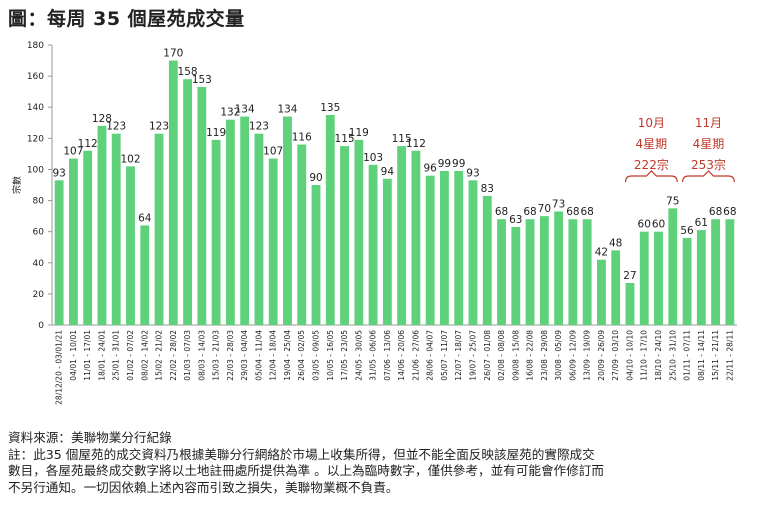 Image resolution: width=766 pixels, height=513 pixels. Describe the element at coordinates (126, 19) in the screenshot. I see `chart-title: 圖：每周 35 個屋苑成交量` at that location.